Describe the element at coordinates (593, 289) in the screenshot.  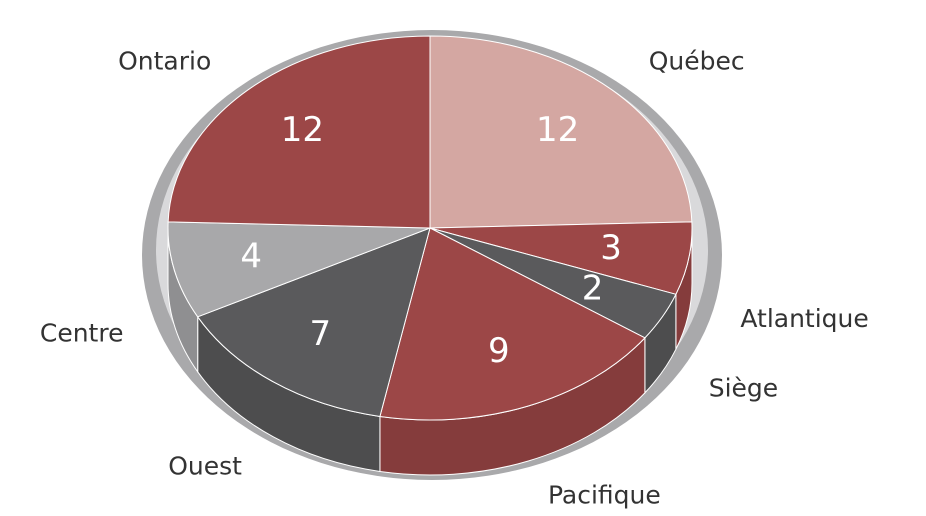
I see `value-label: 2` at that location.